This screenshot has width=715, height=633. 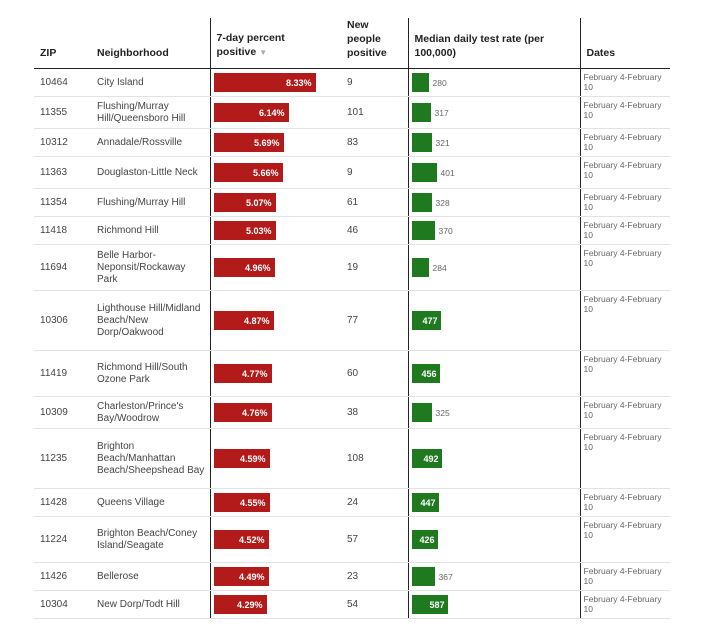 I want to click on percent-positive-label: 5.03%, so click(x=258, y=230).